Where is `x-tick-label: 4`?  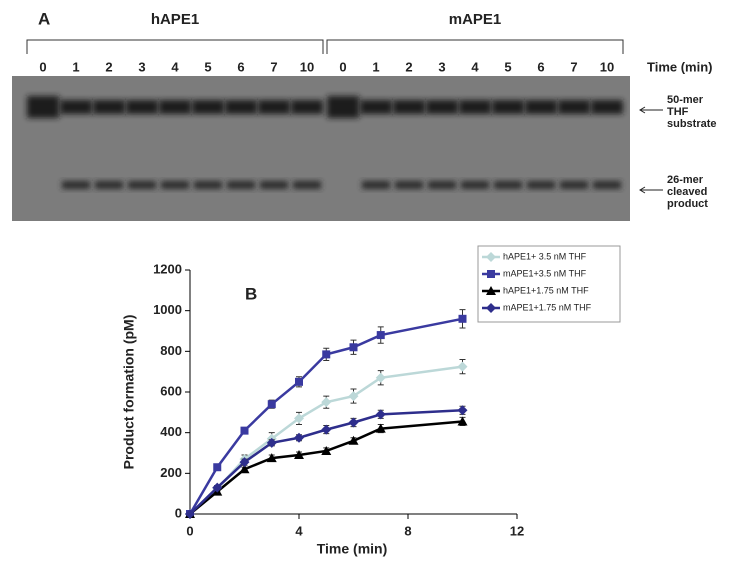 x-tick-label: 4 is located at coordinates (299, 530).